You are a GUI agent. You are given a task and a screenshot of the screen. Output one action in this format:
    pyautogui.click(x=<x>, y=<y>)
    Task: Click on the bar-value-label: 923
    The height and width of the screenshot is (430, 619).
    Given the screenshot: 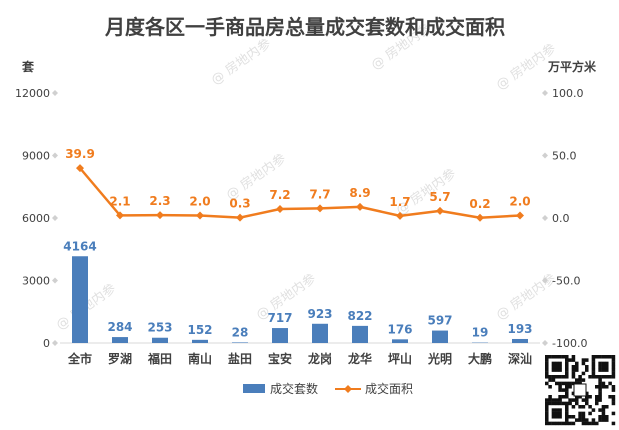 What is the action you would take?
    pyautogui.click(x=319, y=314)
    